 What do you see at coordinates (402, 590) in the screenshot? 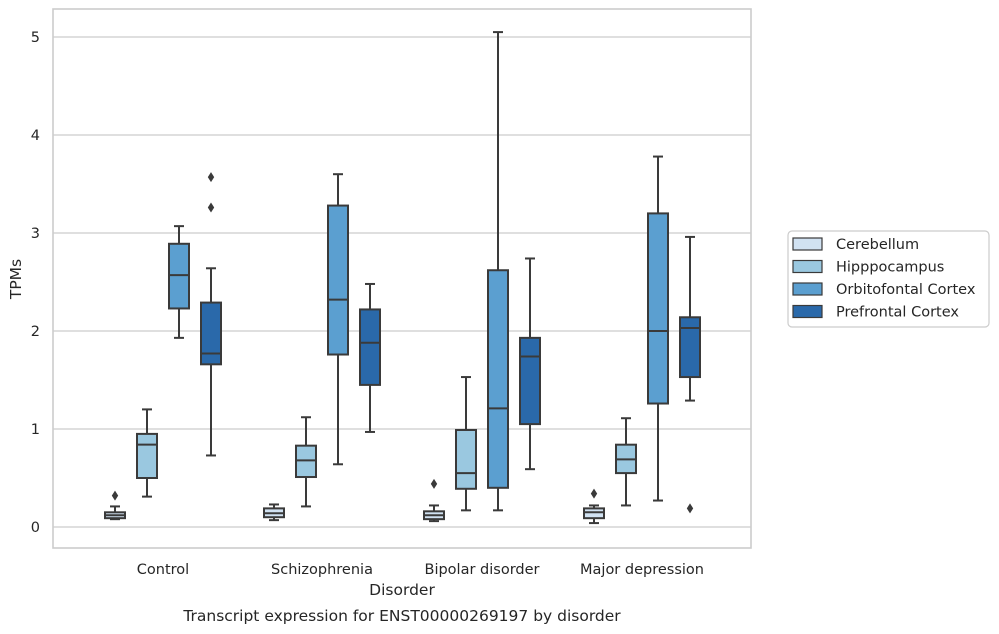
I see `x-axis-label: Disorder` at bounding box center [402, 590].